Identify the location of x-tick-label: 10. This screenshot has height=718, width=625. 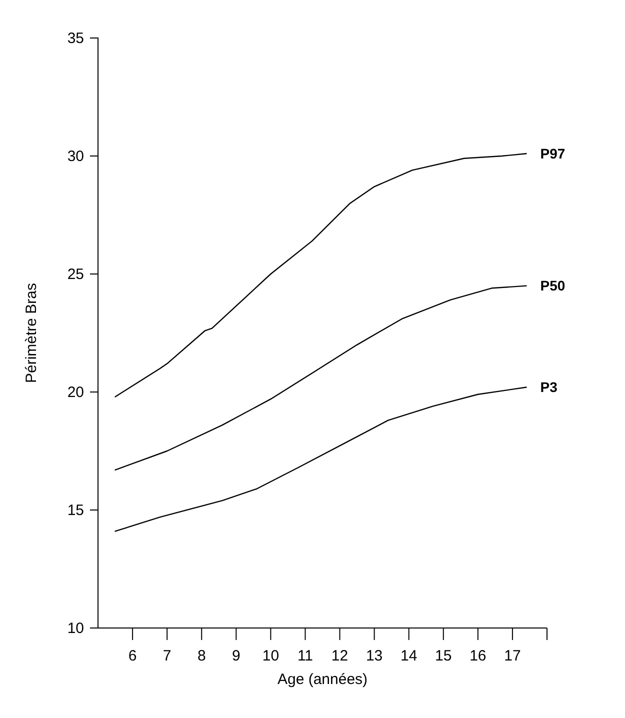
(271, 656).